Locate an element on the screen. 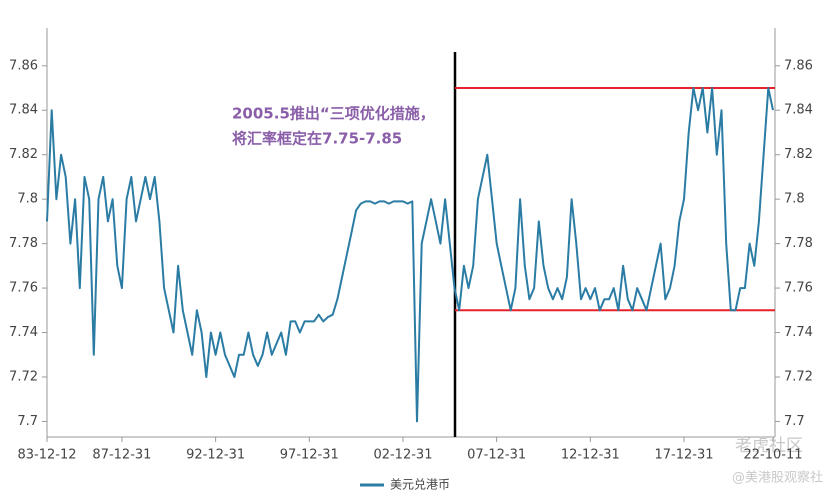 The image size is (831, 495). y-tick-label: 7.74 is located at coordinates (23, 332).